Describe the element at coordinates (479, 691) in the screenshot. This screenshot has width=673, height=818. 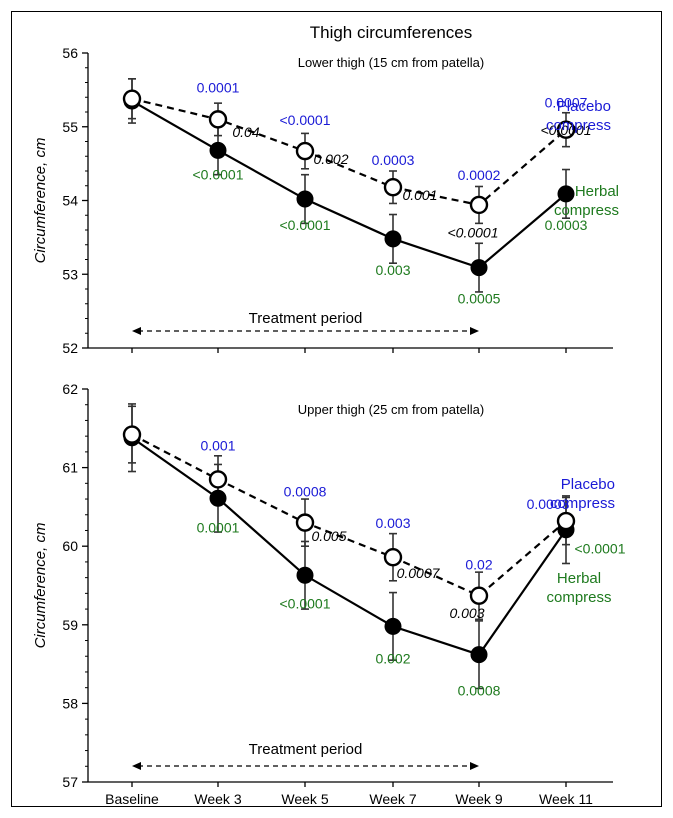
I see `herbal-p-value: 0.0008` at that location.